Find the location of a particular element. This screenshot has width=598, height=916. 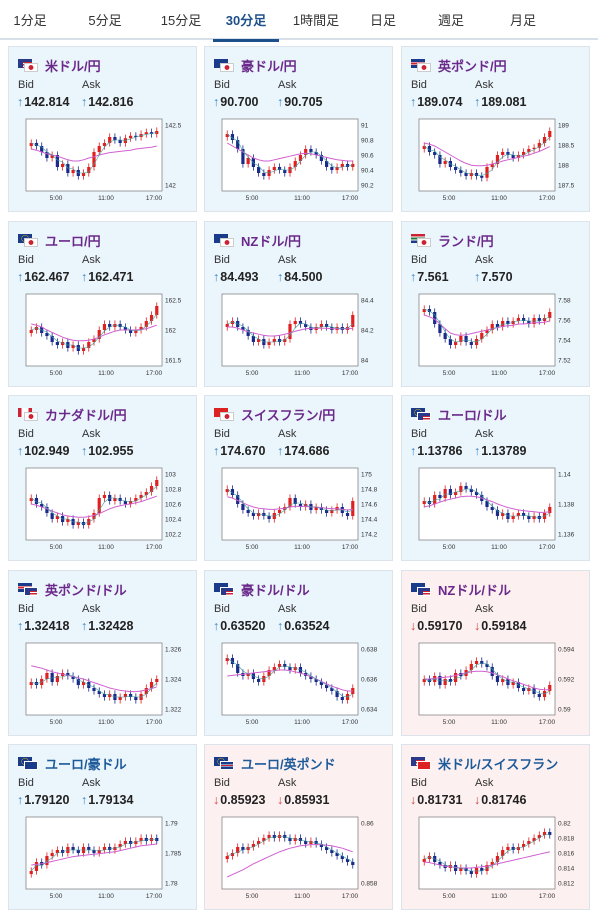

arrow-down-icon: ↓ is located at coordinates (477, 800).